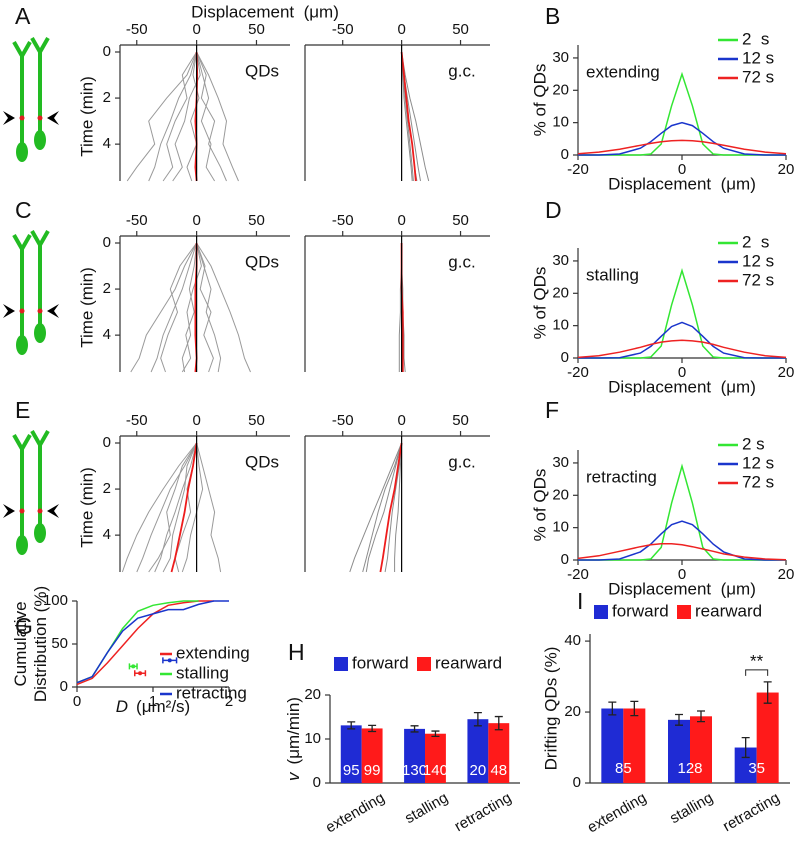 The image size is (805, 858). I want to click on n-label: 128, so click(689, 768).